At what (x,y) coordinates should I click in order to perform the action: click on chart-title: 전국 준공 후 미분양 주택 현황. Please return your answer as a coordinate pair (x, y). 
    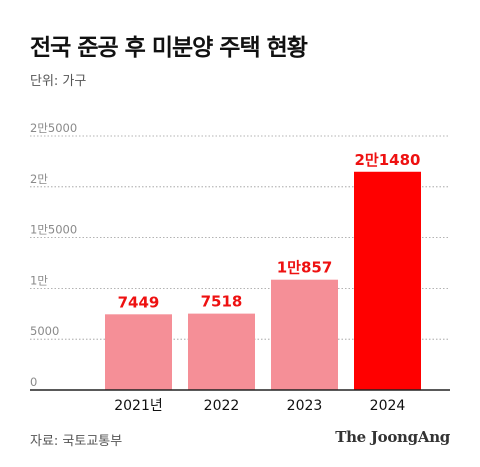
    Looking at the image, I should click on (169, 48).